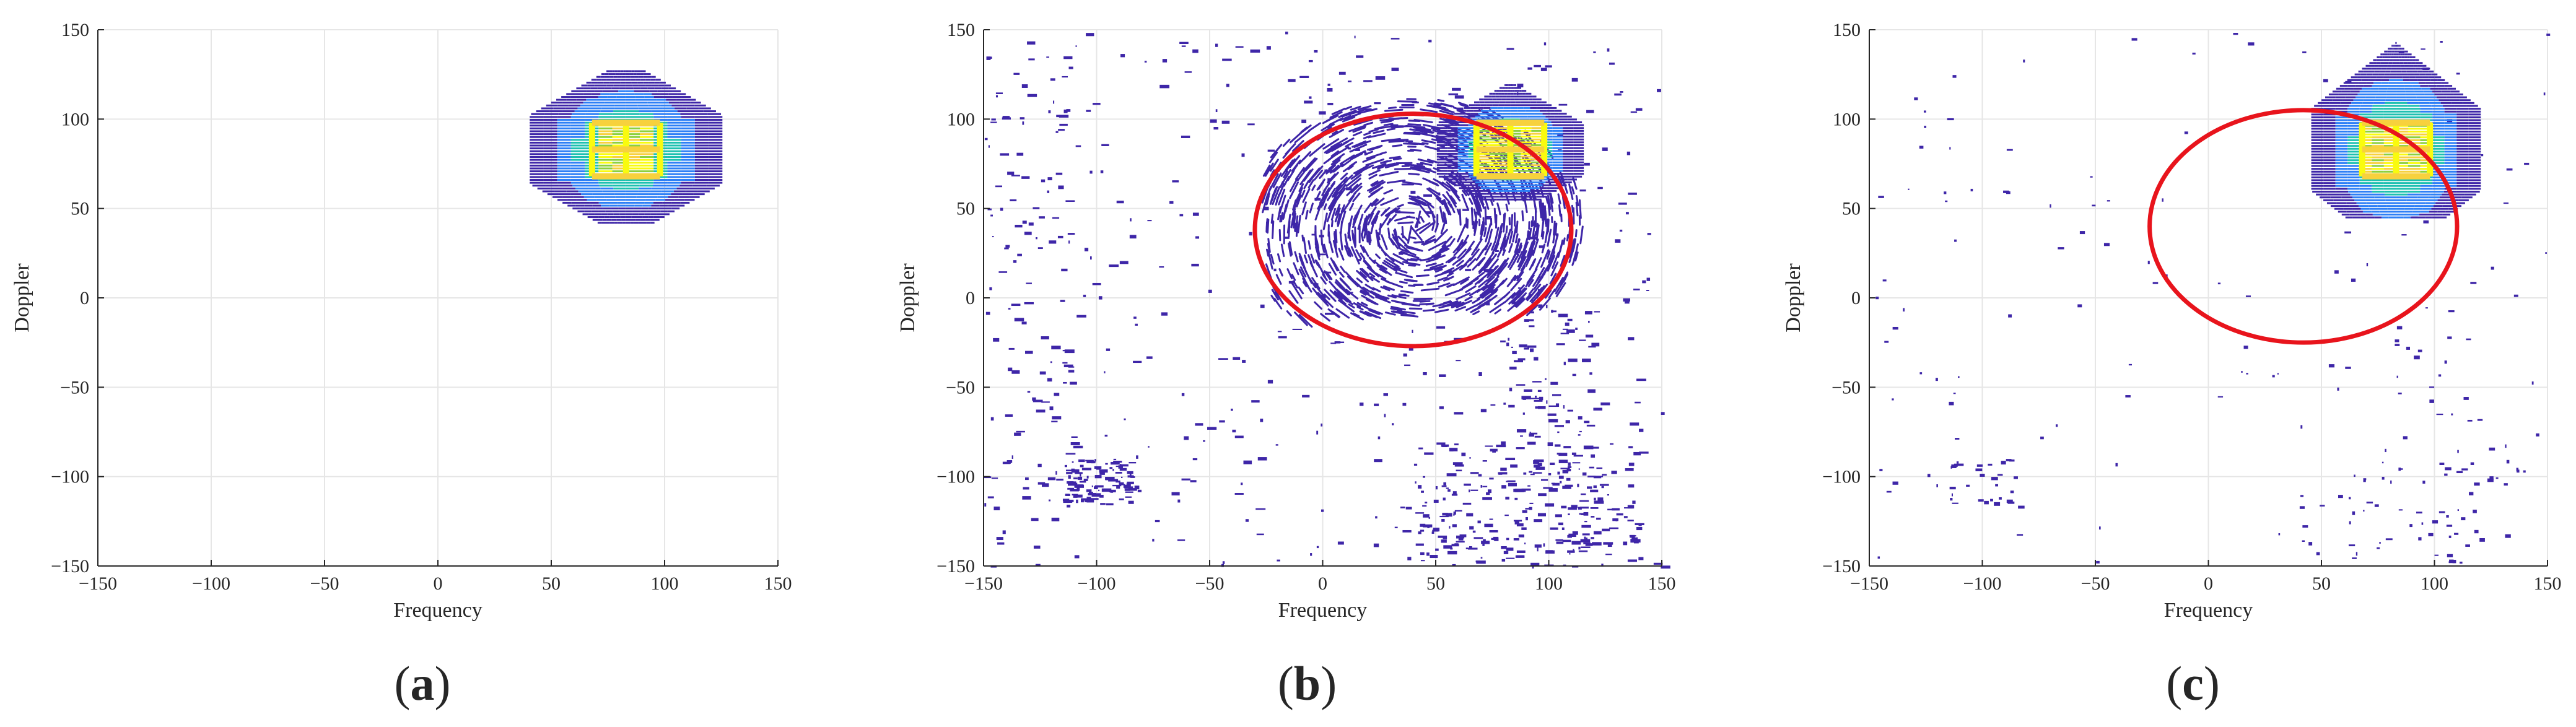 The image size is (2576, 727). Describe the element at coordinates (970, 298) in the screenshot. I see `y-tick-label: 0` at that location.